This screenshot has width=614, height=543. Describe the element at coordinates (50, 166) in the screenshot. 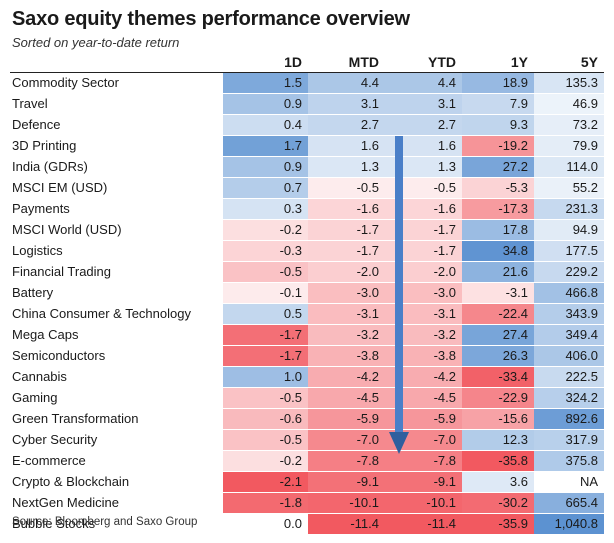

I see `theme-name: India (GDRs)` at that location.